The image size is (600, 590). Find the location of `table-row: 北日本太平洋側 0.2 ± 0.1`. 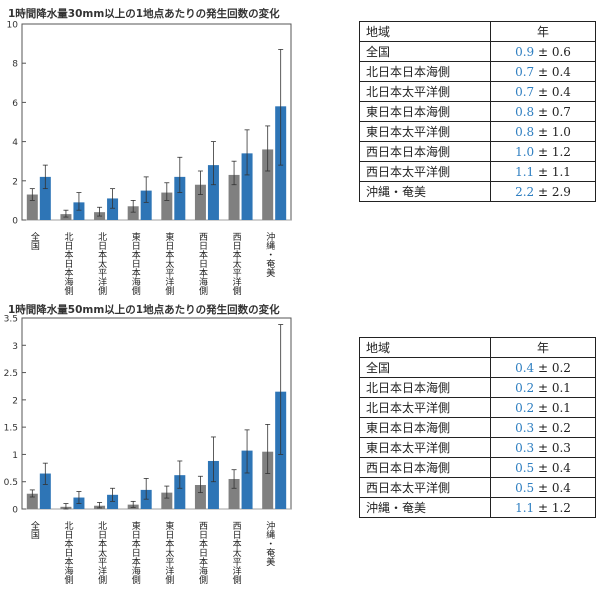

table-row: 北日本太平洋側 0.2 ± 0.1 is located at coordinates (477, 407).